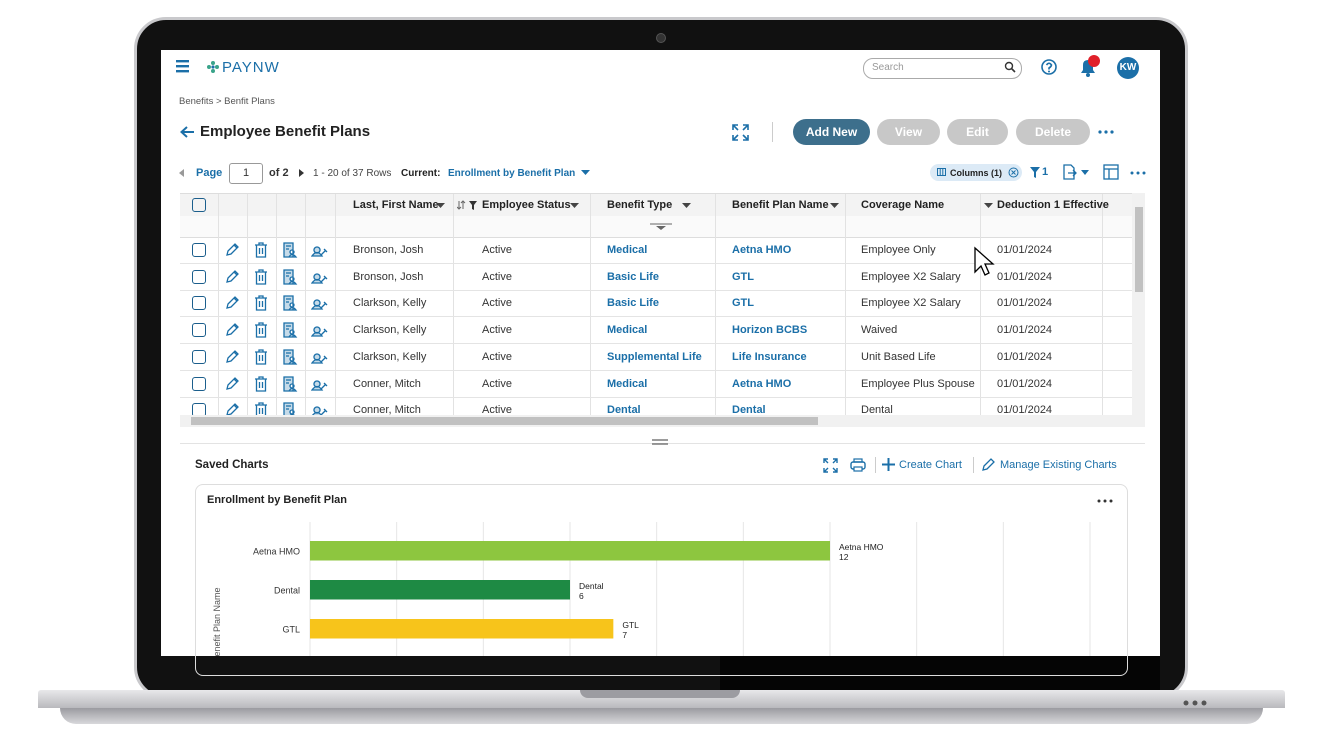 The image size is (1320, 750). What do you see at coordinates (512, 173) in the screenshot?
I see `current-view: Enrollment by Benefit Plan` at bounding box center [512, 173].